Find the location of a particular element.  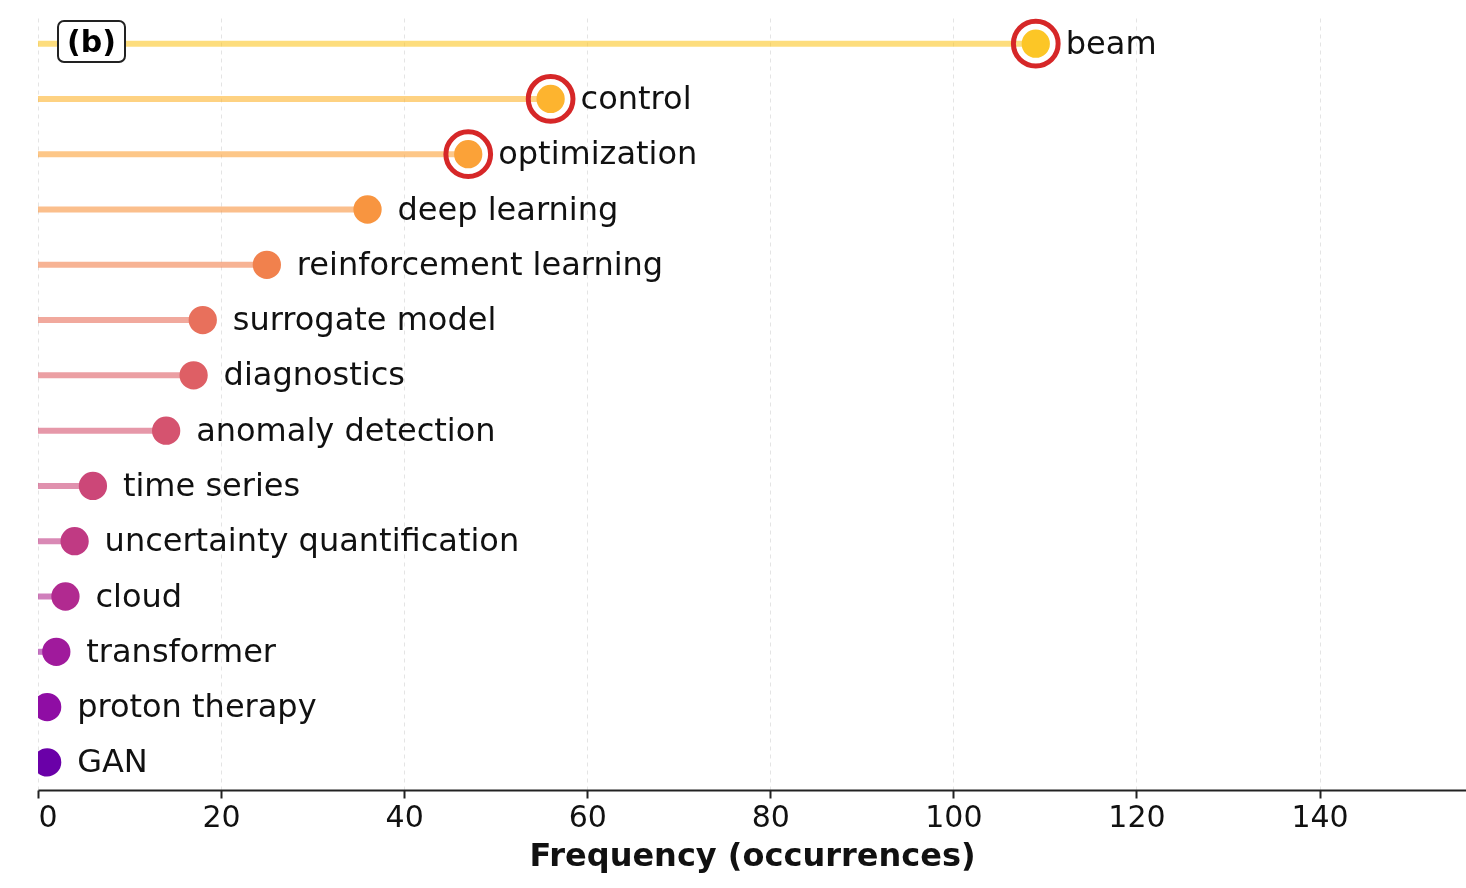

x-tick-label: 20 is located at coordinates (221, 816).